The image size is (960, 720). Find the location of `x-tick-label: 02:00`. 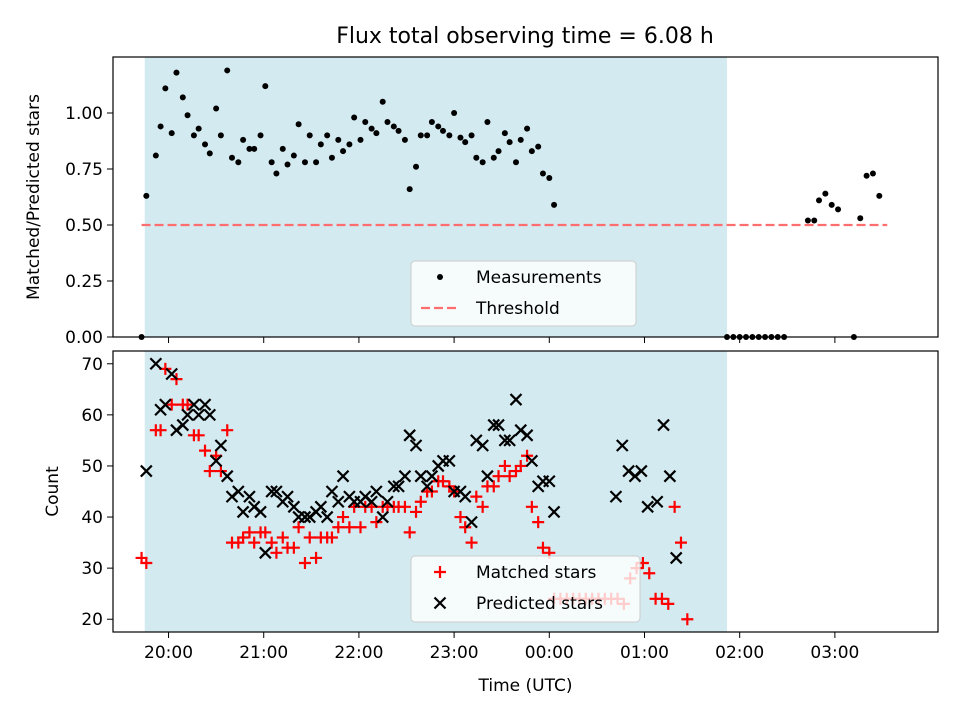

x-tick-label: 02:00 is located at coordinates (739, 653).